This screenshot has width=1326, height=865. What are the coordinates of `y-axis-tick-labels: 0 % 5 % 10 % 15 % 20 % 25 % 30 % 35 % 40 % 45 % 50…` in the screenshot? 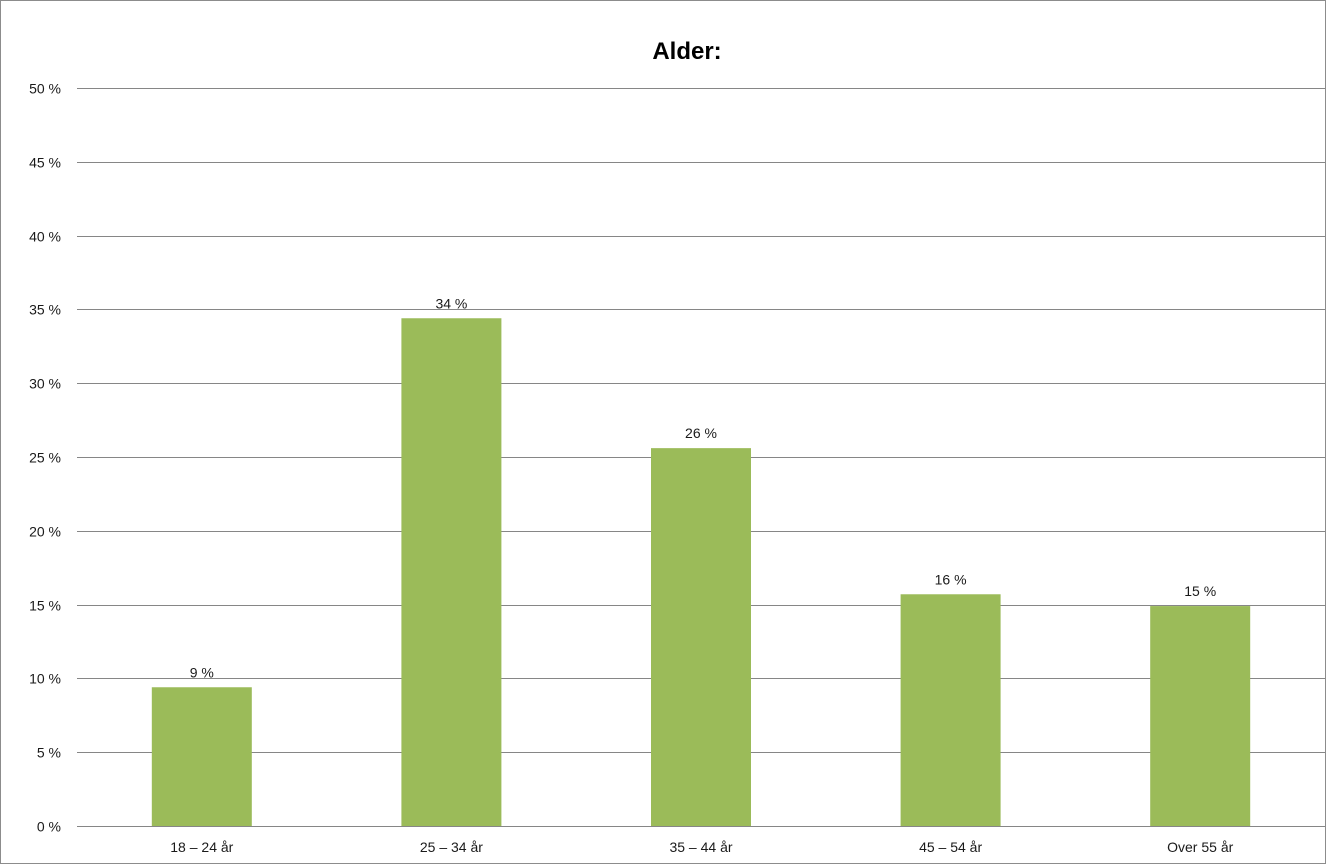 It's located at (45, 458).